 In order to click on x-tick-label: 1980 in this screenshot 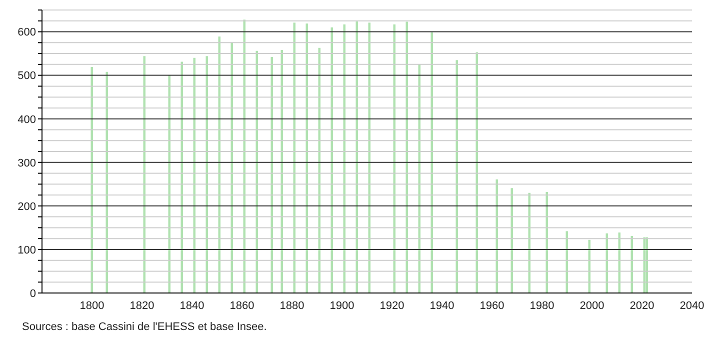, I will do `click(542, 306)`.